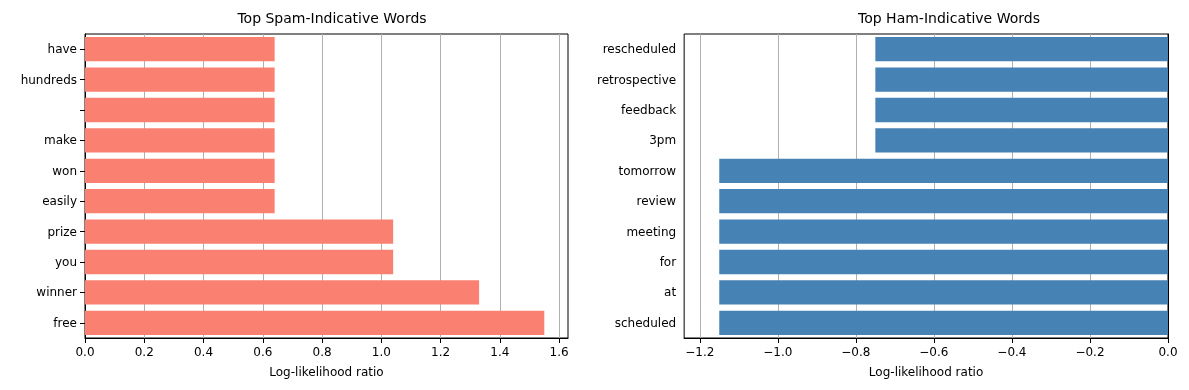 The width and height of the screenshot is (1189, 390). I want to click on y-tick-label: prize, so click(62, 231).